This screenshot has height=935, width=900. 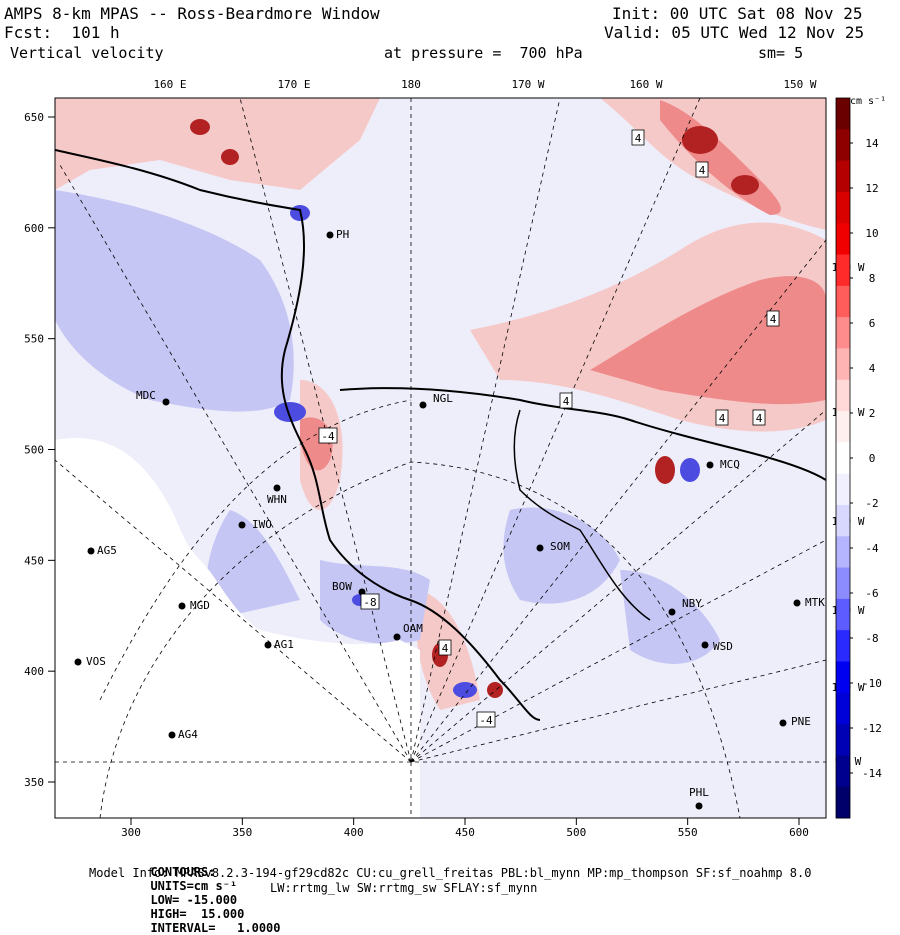 What do you see at coordinates (723, 646) in the screenshot?
I see `station-label: WSD` at bounding box center [723, 646].